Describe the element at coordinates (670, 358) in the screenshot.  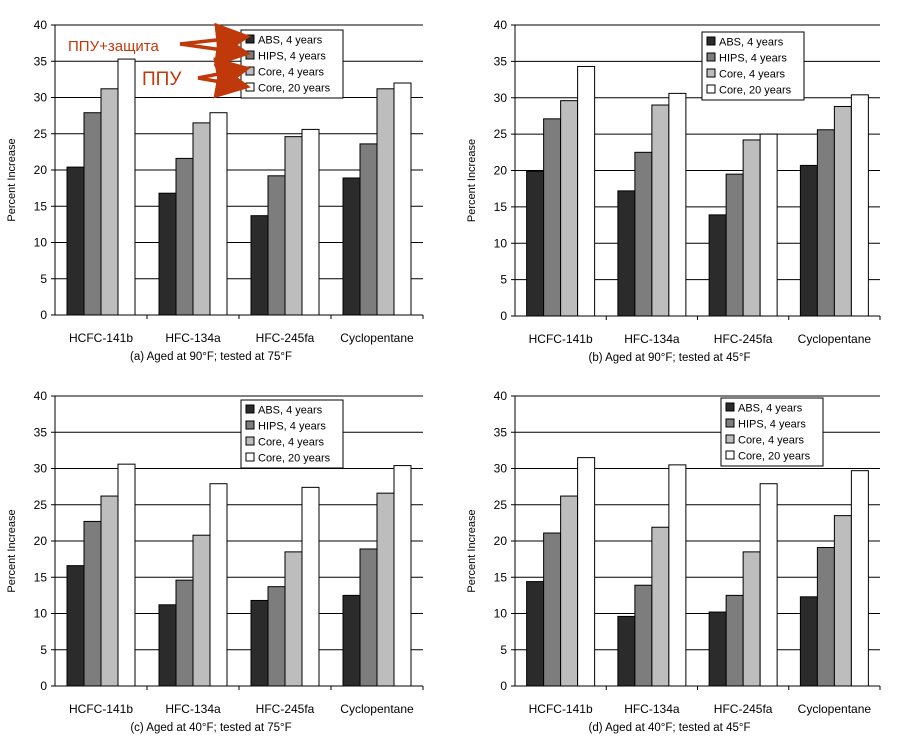
I see `chart-caption: (b) Aged at 90°F; tested at 45°F` at that location.